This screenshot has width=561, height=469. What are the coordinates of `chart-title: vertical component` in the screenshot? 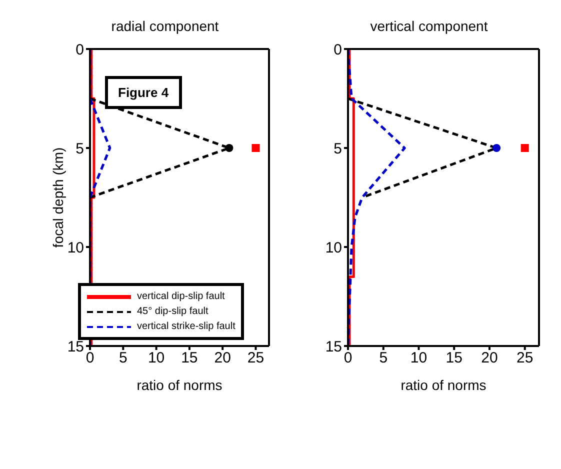 It's located at (429, 26).